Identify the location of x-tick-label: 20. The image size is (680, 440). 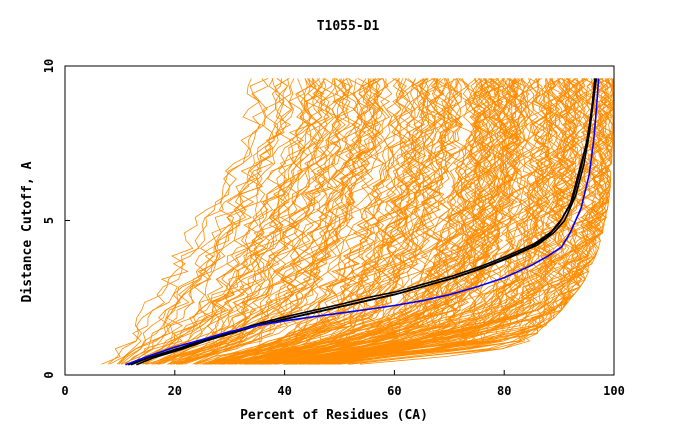
(175, 391).